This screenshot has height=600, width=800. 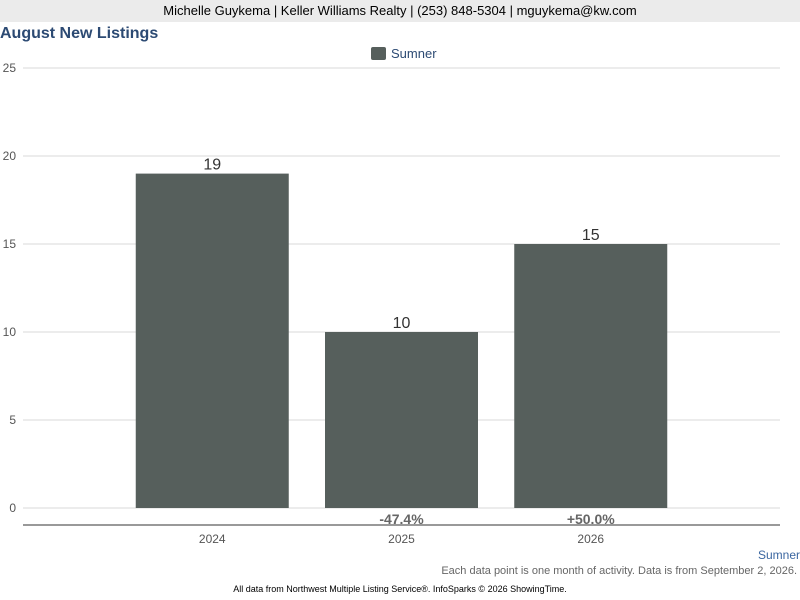 What do you see at coordinates (79, 33) in the screenshot?
I see `chart-title: August New Listings` at bounding box center [79, 33].